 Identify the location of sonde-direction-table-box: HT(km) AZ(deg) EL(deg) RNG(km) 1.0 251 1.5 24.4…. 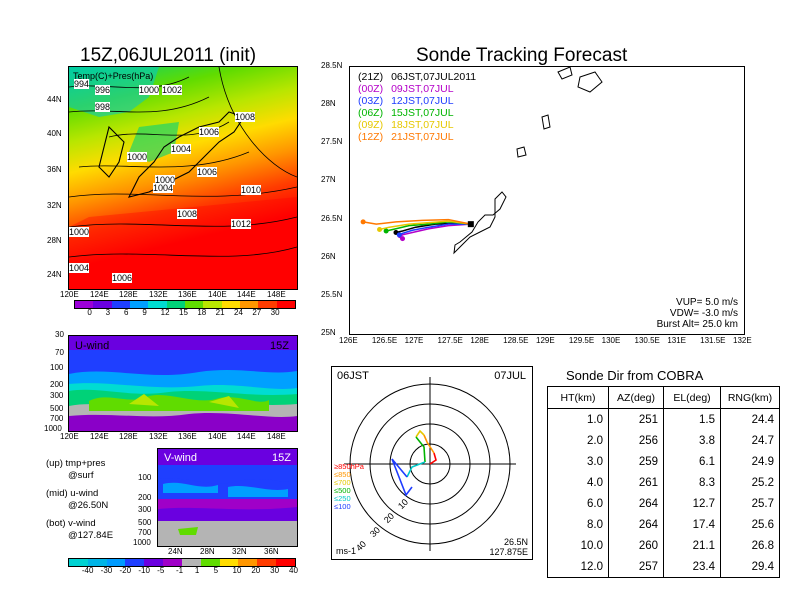
(663, 482).